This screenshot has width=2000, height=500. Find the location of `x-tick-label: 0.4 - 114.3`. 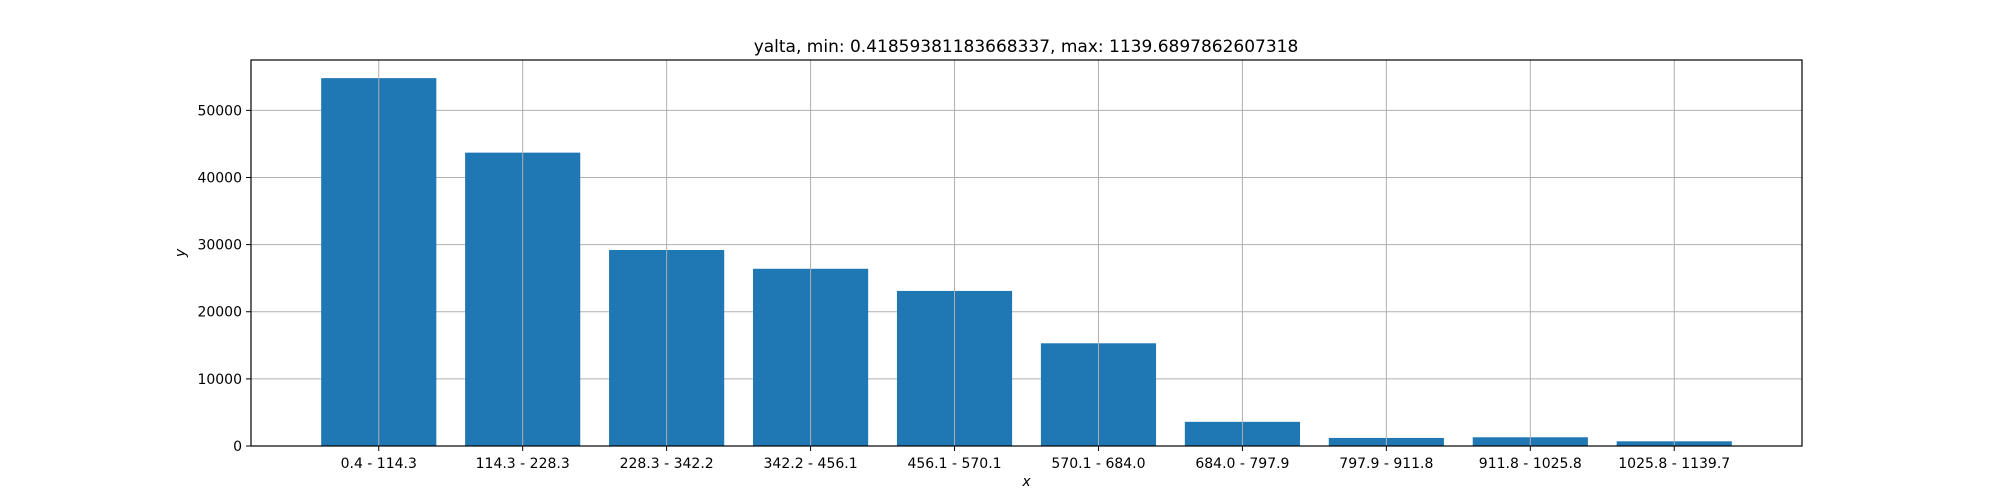

x-tick-label: 0.4 - 114.3 is located at coordinates (379, 464).